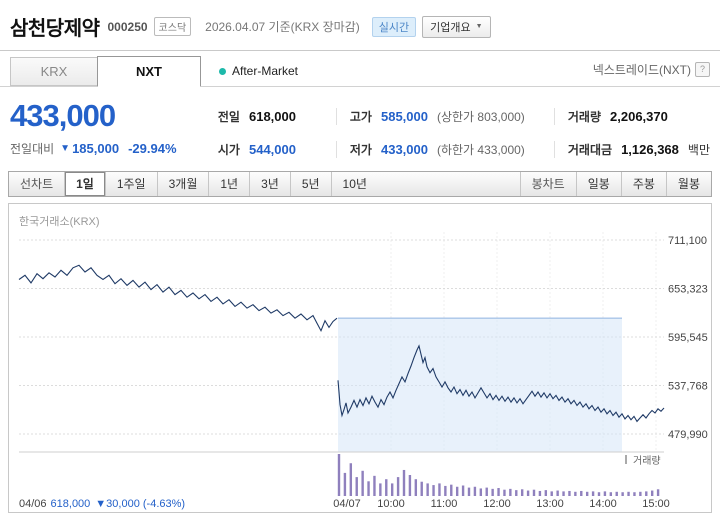  I want to click on price-change-row: 전일대비 ▼ 185,000 -29.94%, so click(114, 148).